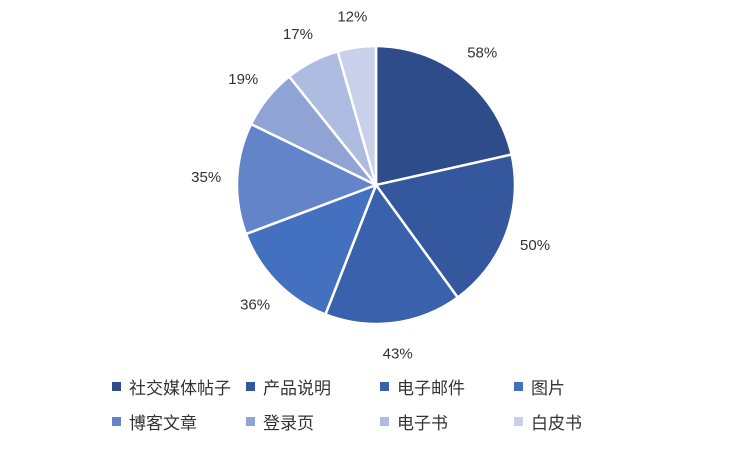  I want to click on data-label: 17%, so click(298, 34).